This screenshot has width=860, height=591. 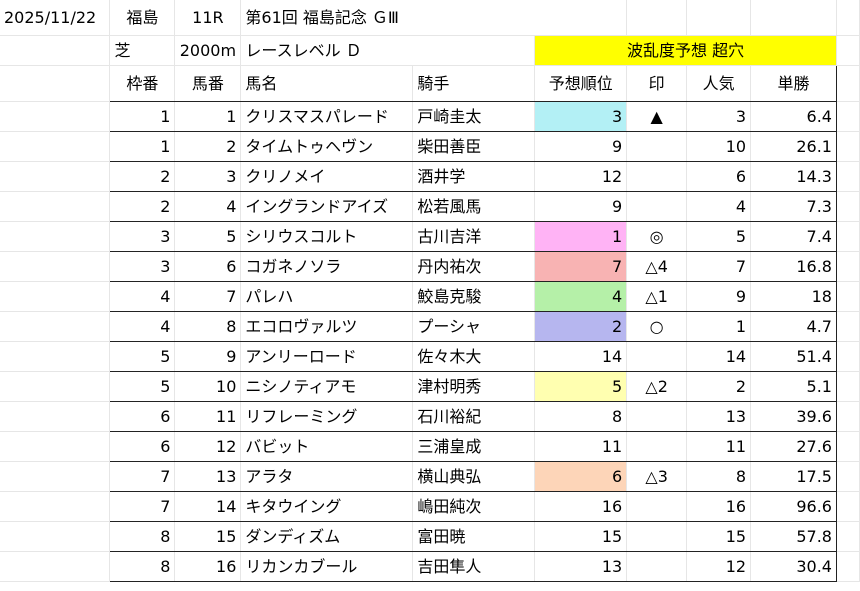 I want to click on jockey-cell: 松若風馬, so click(x=474, y=206).